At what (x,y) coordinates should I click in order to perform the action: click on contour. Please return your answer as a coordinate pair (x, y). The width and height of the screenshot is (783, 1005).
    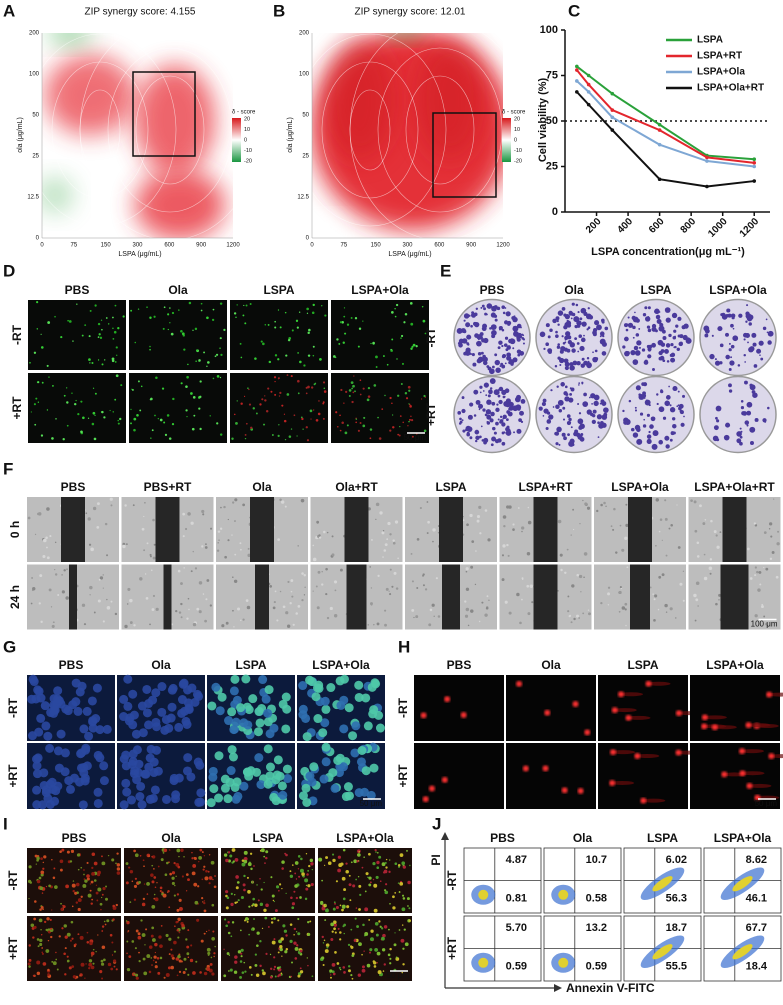
    Looking at the image, I should click on (156, 135).